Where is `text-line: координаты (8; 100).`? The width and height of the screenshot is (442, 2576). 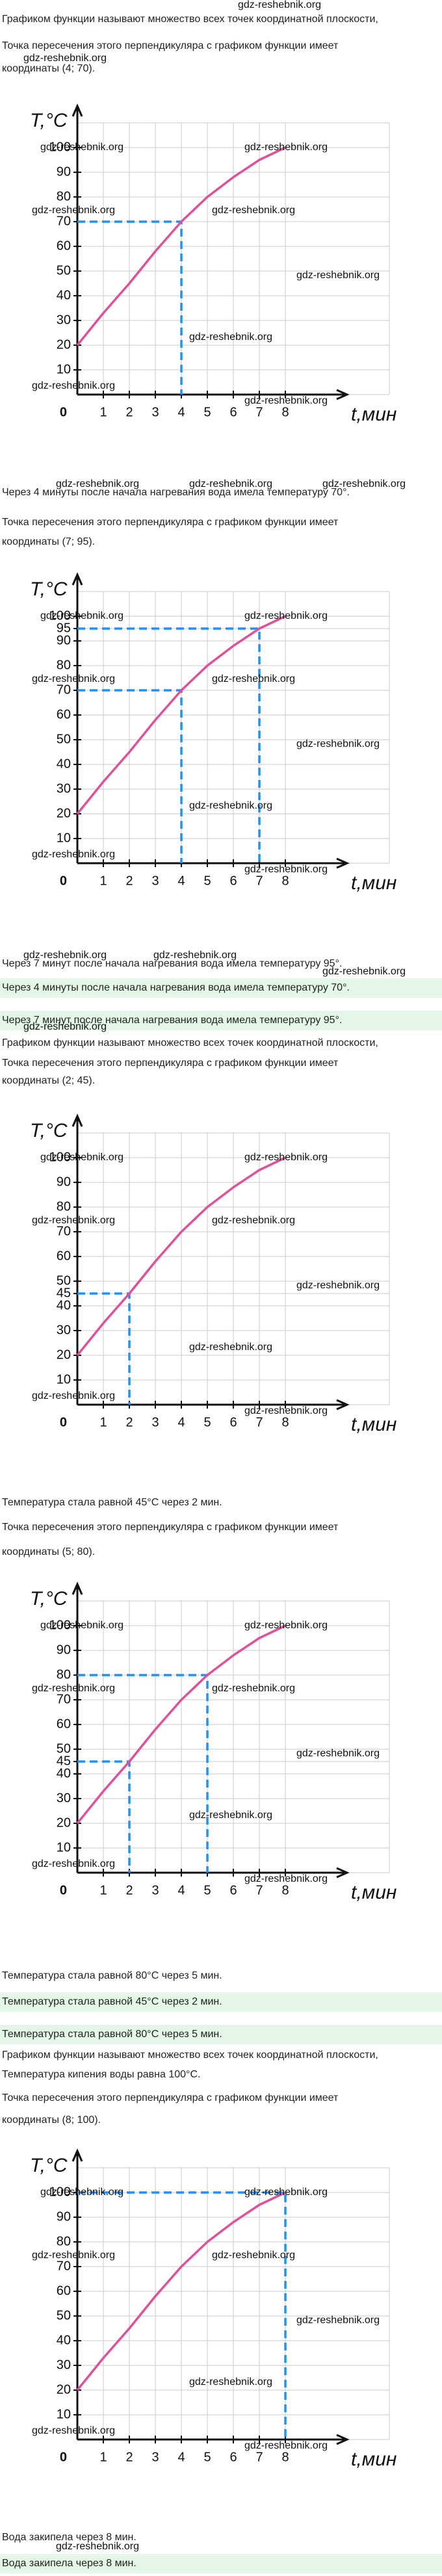 text-line: координаты (8; 100). is located at coordinates (52, 2120).